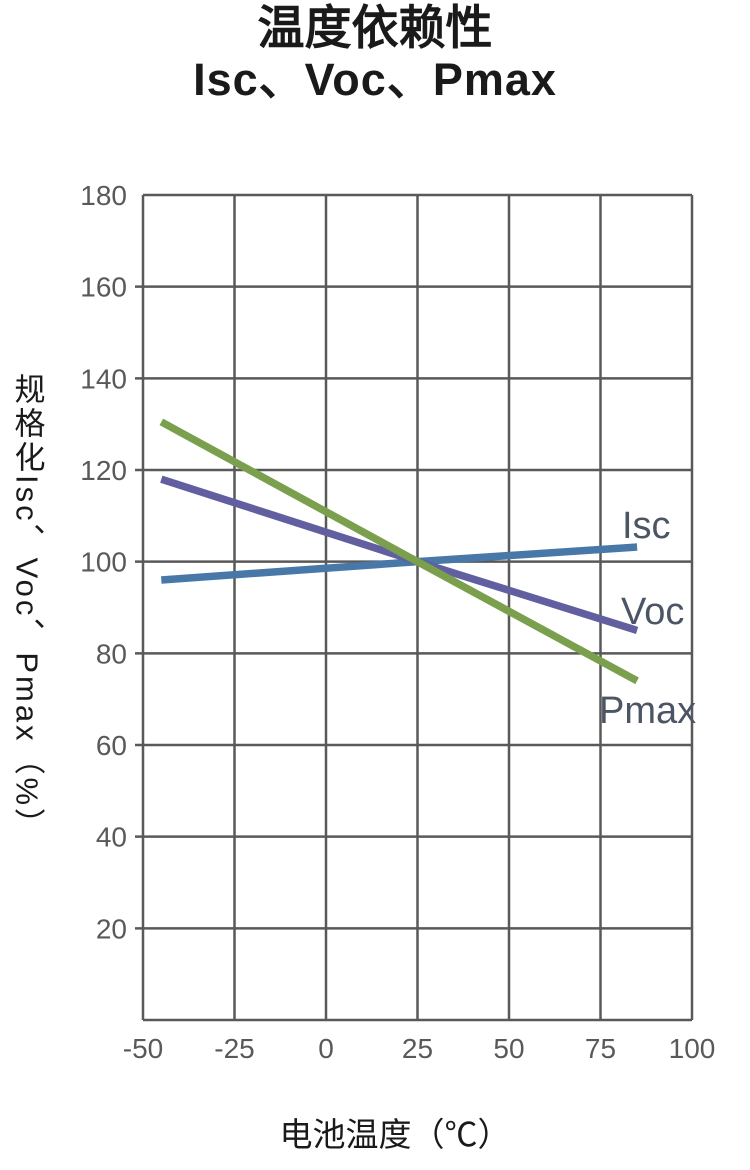 The width and height of the screenshot is (750, 1170). What do you see at coordinates (103, 378) in the screenshot?
I see `y-tick-label: 140` at bounding box center [103, 378].